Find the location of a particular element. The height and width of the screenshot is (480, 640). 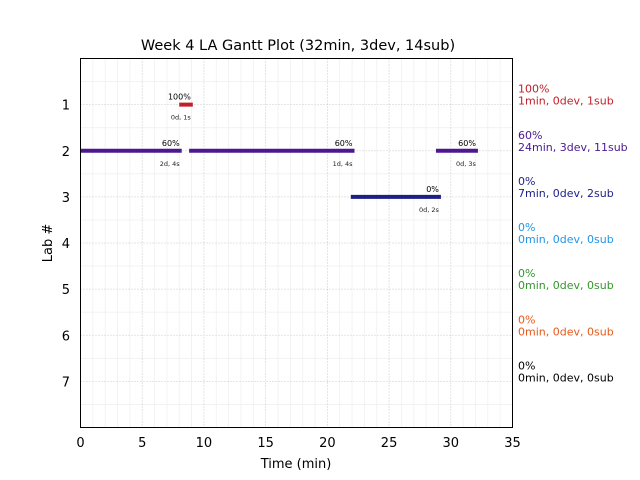

x-tick-label: 0 is located at coordinates (80, 443).